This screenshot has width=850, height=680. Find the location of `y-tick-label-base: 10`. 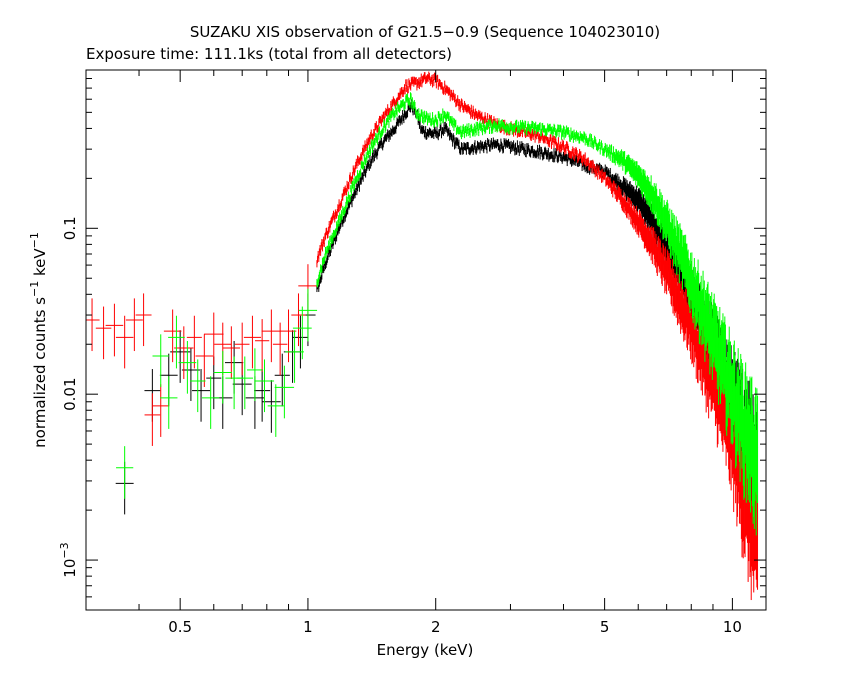

y-tick-label-base: 10 is located at coordinates (70, 568).